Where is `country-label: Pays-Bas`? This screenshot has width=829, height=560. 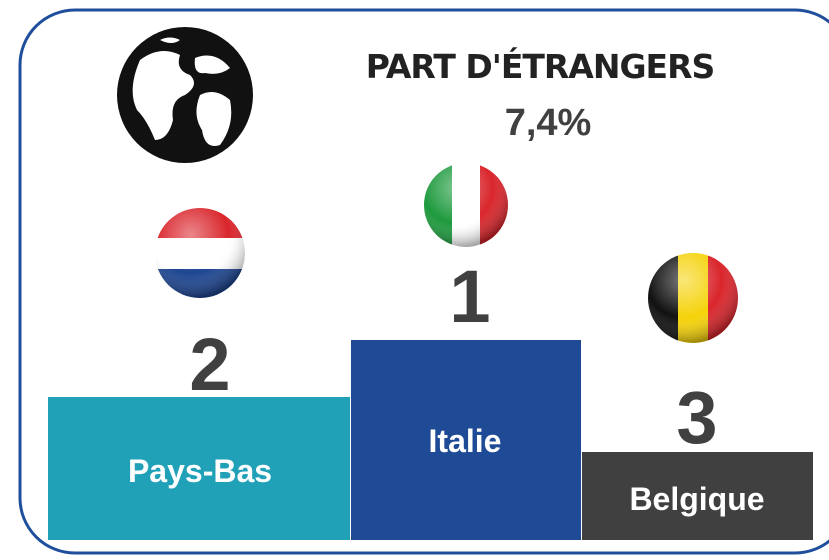
country-label: Pays-Bas is located at coordinates (200, 471).